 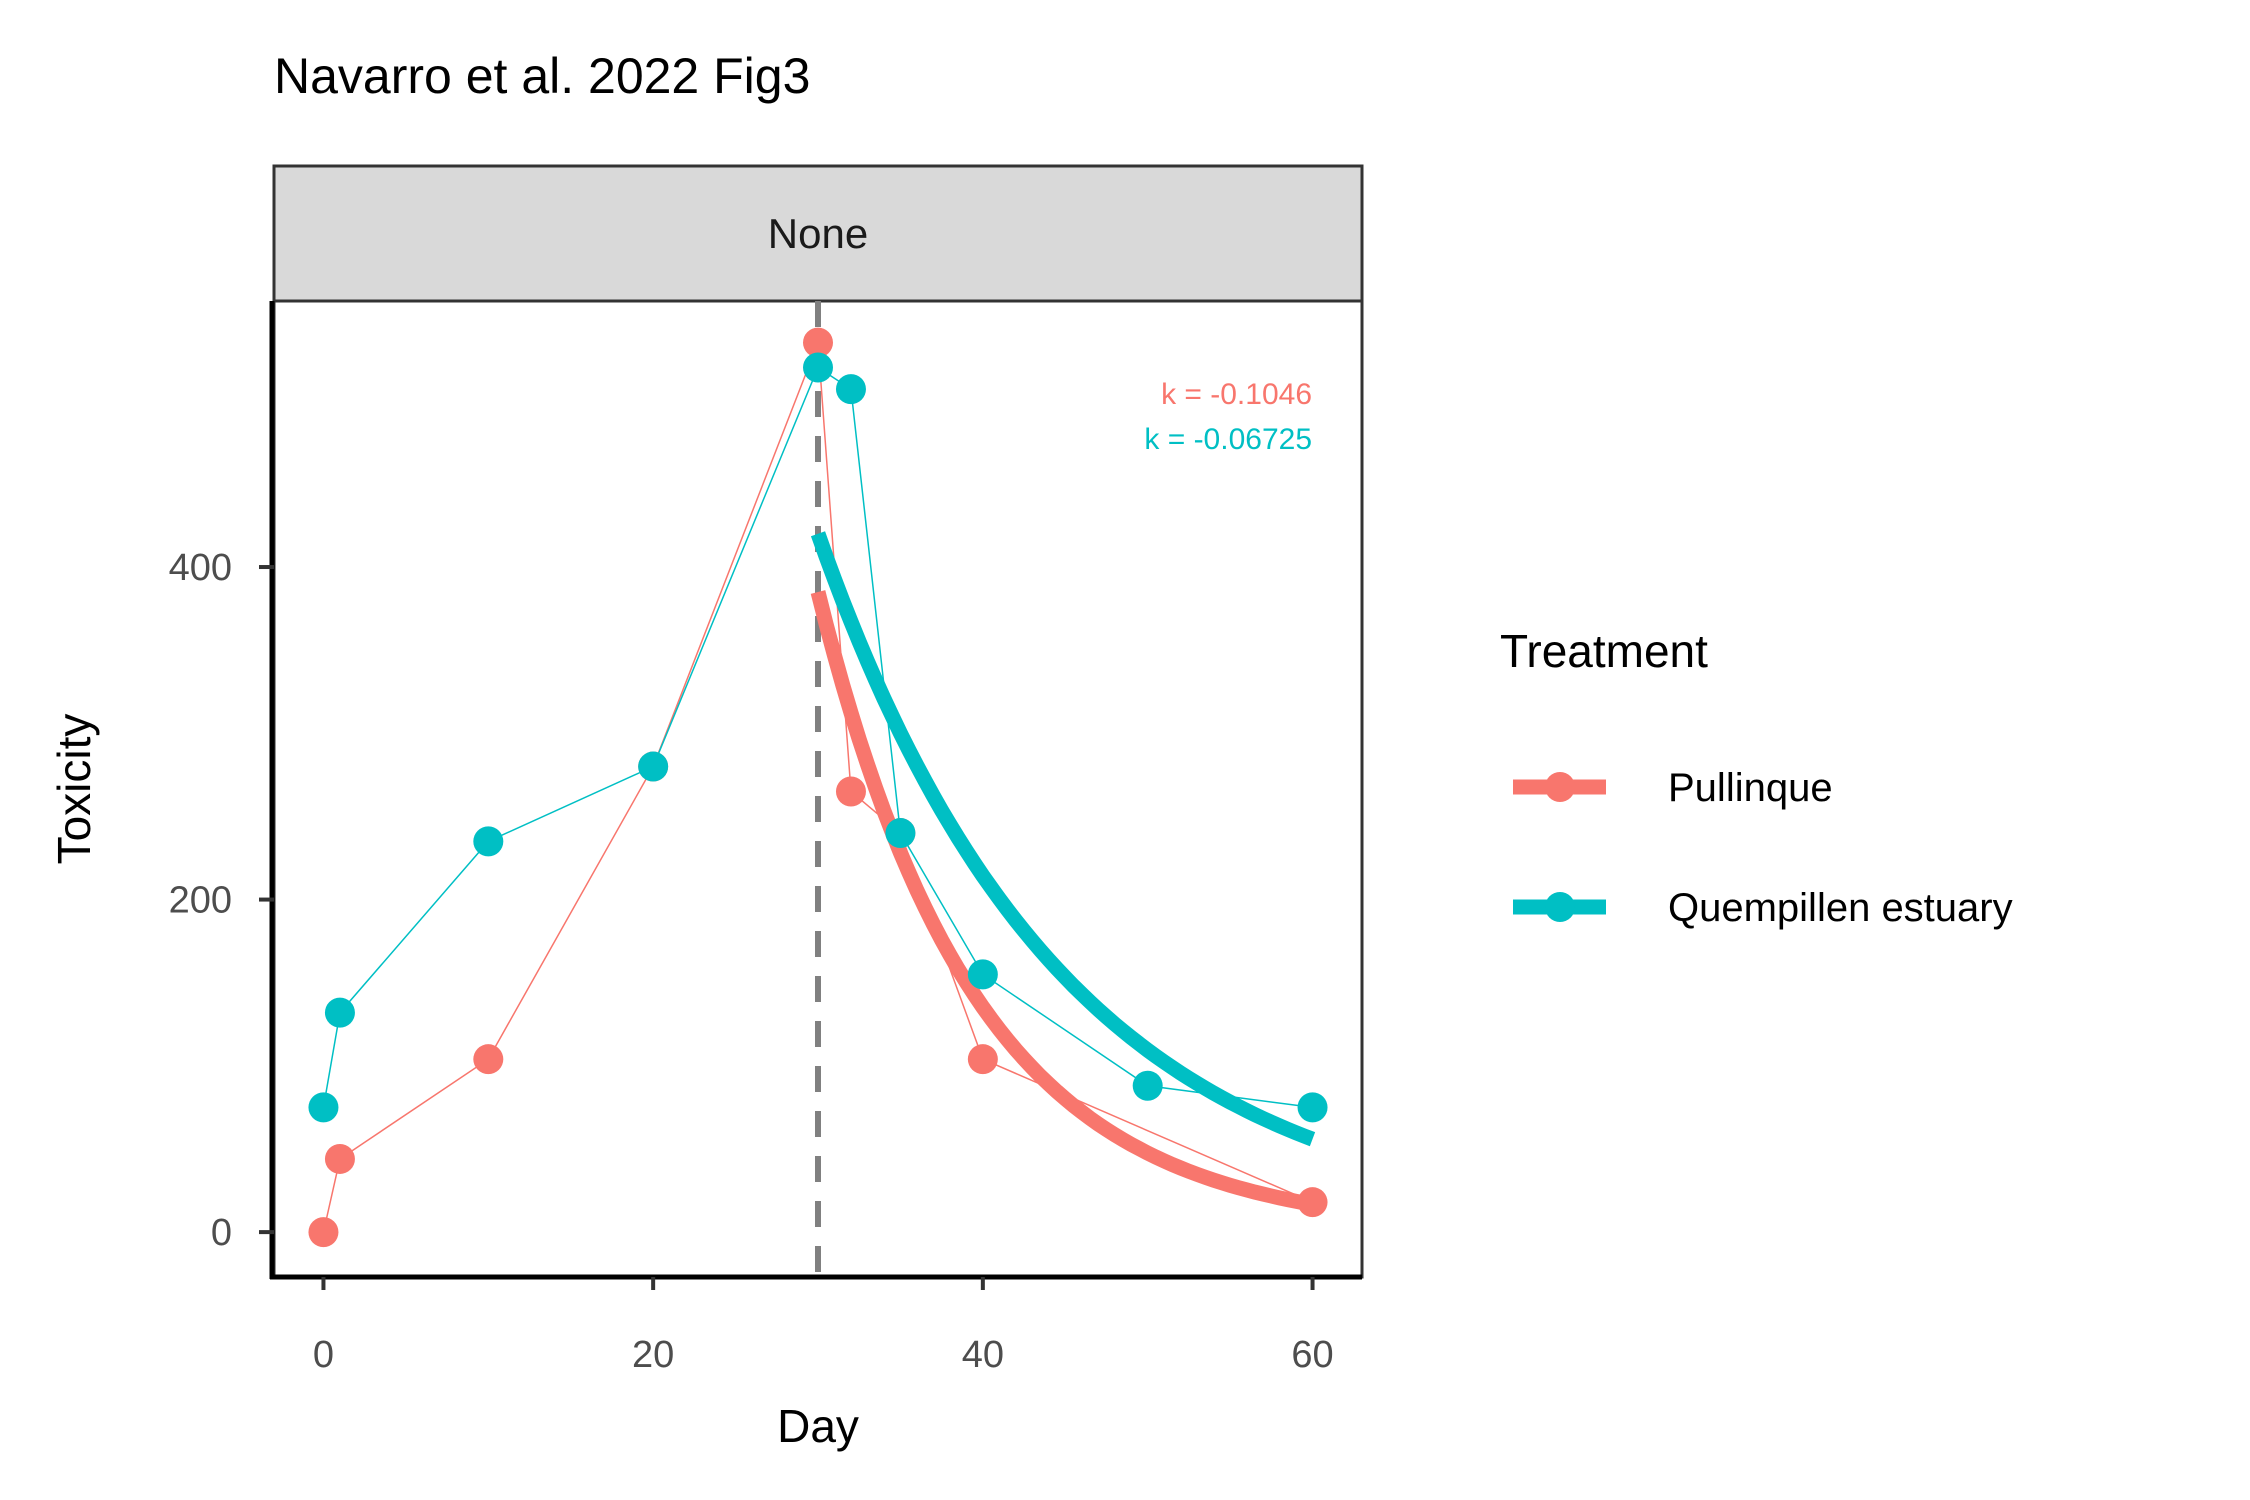 What do you see at coordinates (221, 1233) in the screenshot?
I see `y-tick-label-0: 0` at bounding box center [221, 1233].